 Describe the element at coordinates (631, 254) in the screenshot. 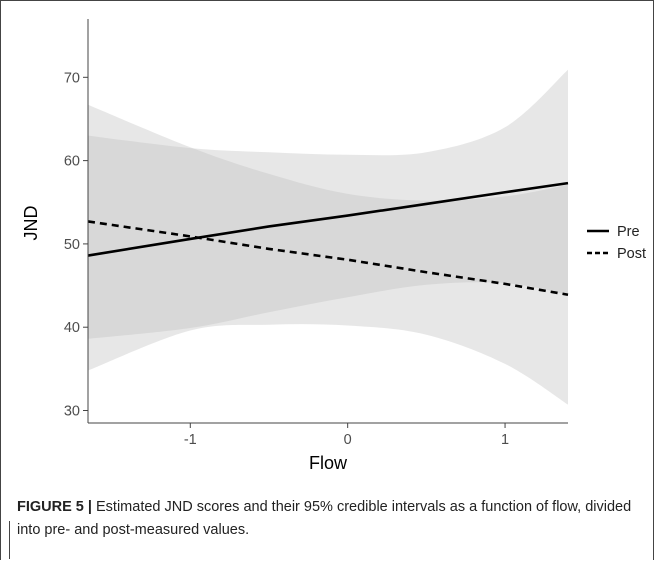

I see `legend-label-post: Post` at that location.